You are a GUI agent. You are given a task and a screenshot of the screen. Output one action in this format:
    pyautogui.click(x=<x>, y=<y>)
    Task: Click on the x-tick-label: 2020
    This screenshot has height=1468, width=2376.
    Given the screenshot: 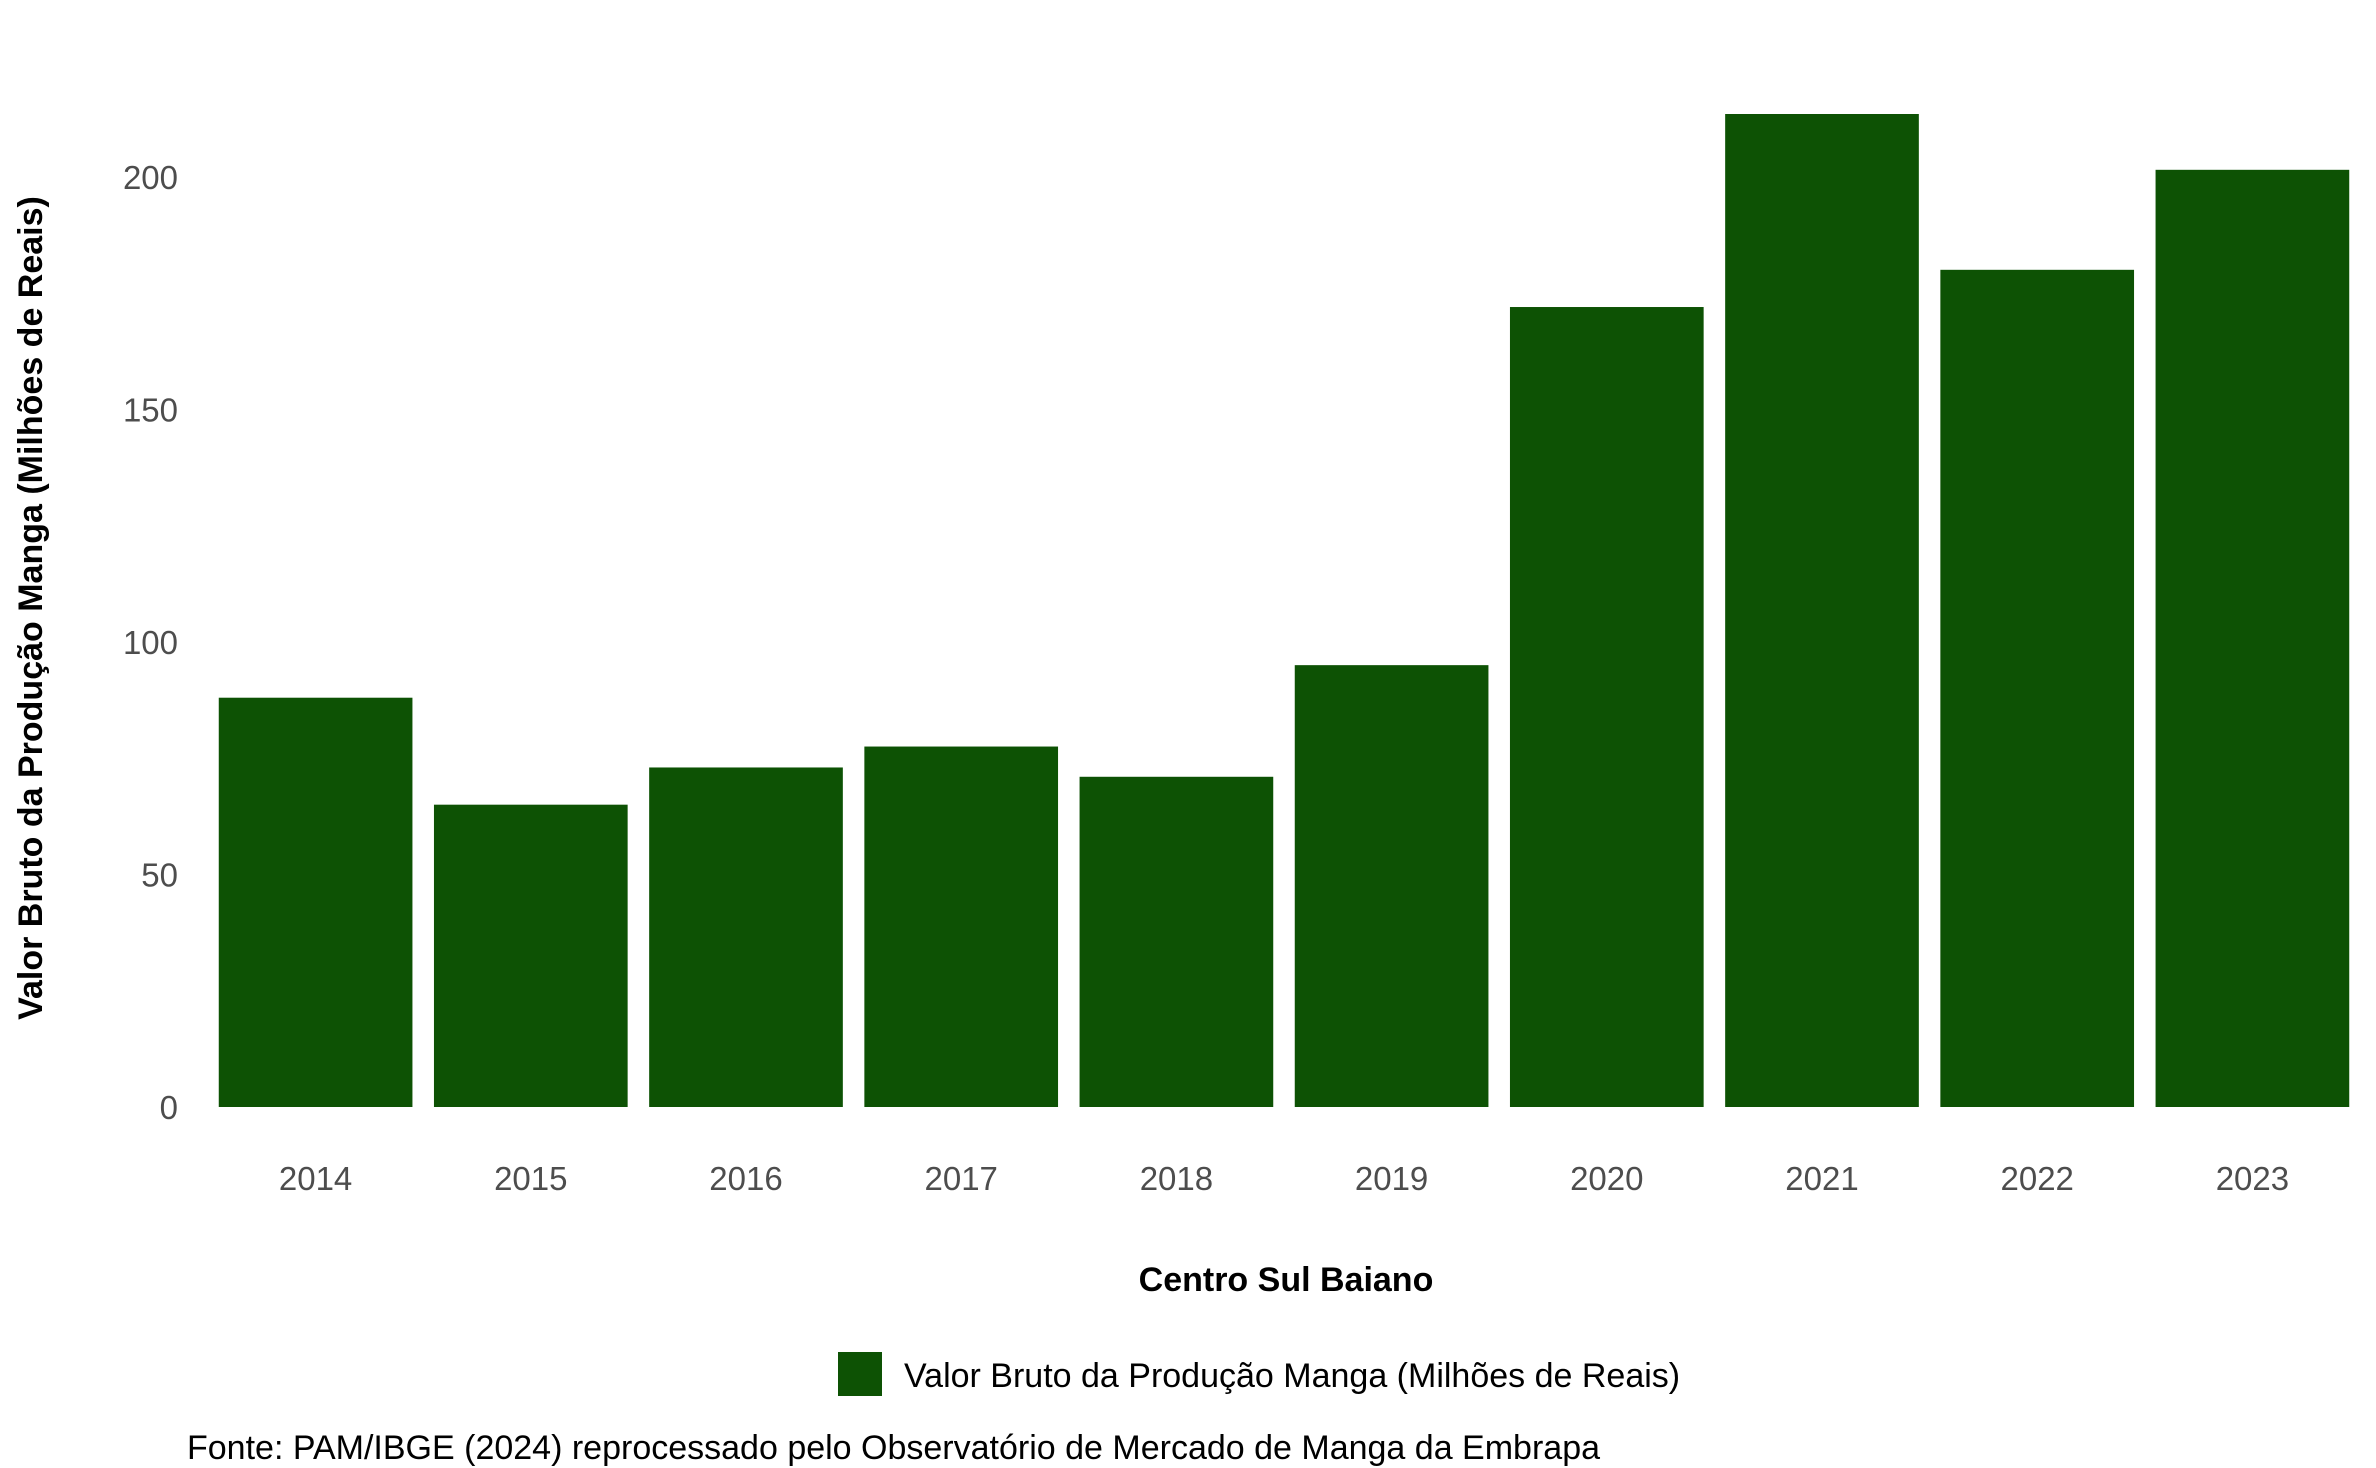 What is the action you would take?
    pyautogui.click(x=1606, y=1178)
    